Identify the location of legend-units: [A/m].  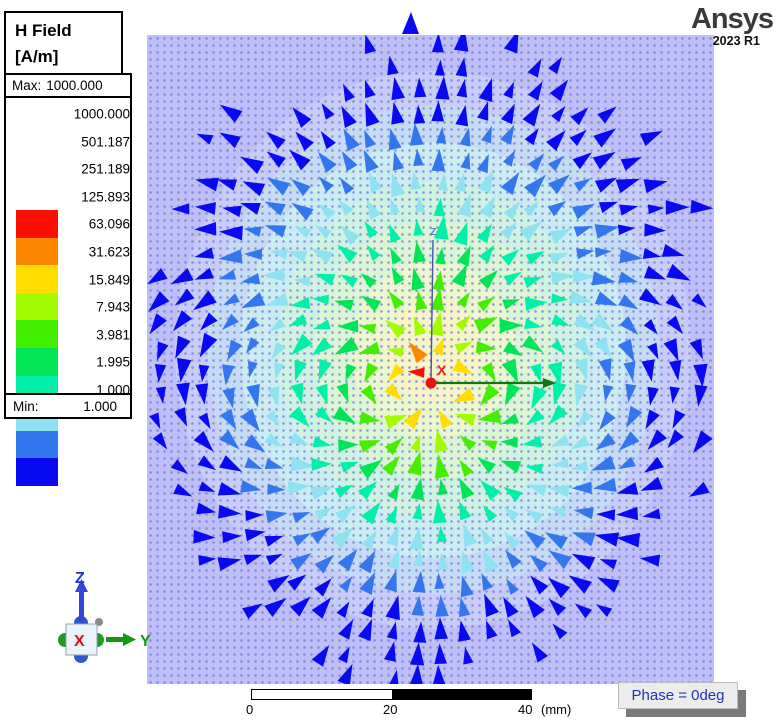
(37, 56).